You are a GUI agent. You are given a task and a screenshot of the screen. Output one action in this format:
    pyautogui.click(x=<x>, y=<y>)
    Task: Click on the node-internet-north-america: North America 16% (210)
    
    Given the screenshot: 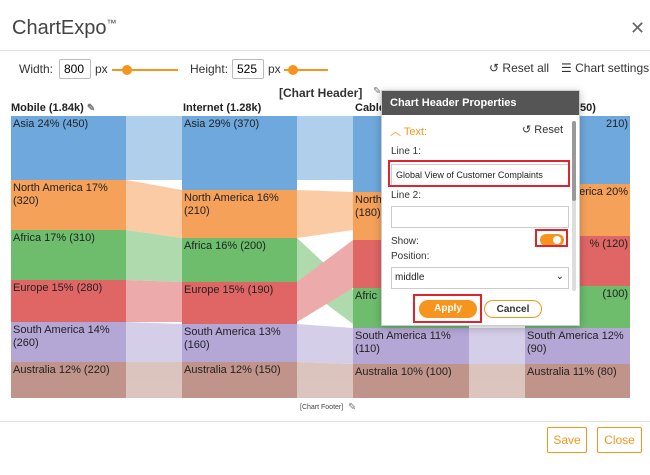 What is the action you would take?
    pyautogui.click(x=239, y=214)
    